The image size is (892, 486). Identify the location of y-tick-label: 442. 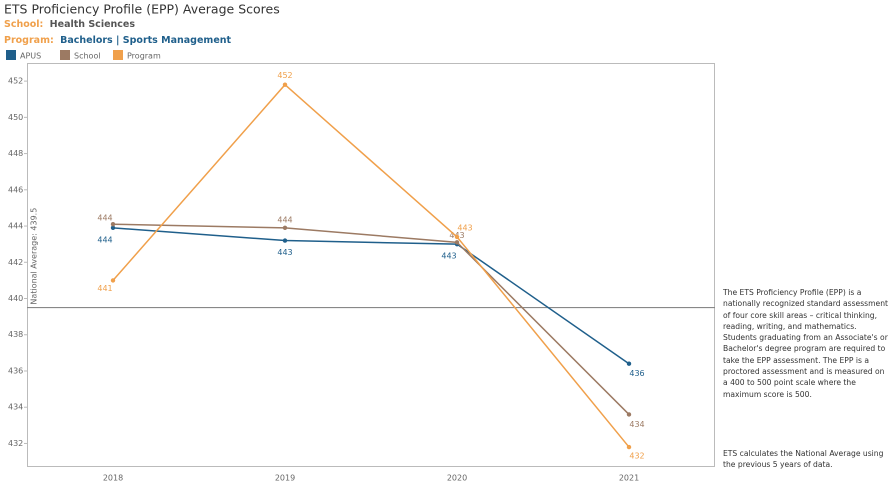
(15, 262).